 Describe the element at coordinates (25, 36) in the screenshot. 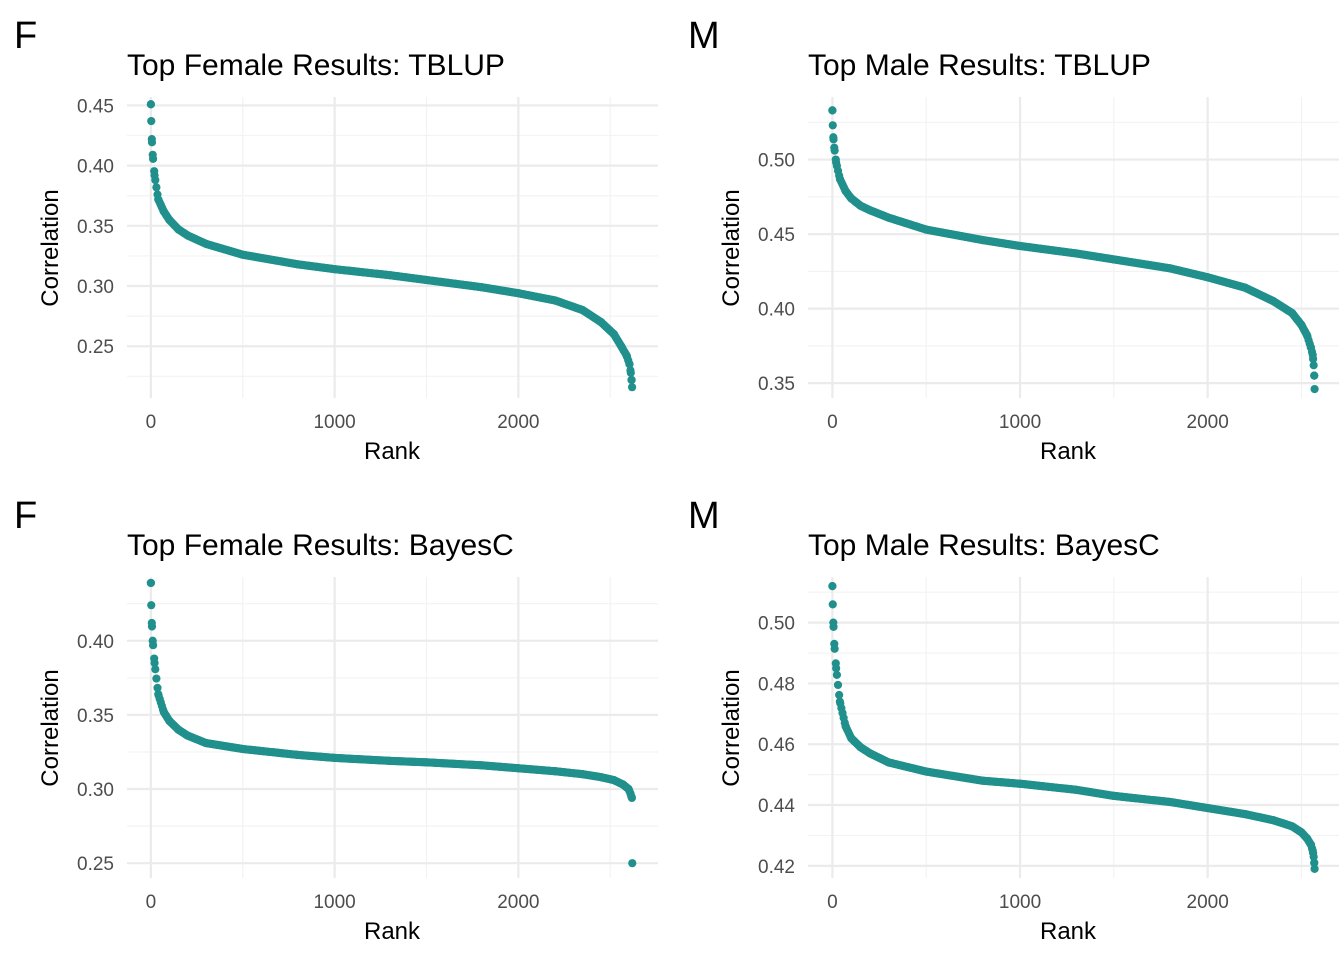

I see `panel-tag: F` at that location.